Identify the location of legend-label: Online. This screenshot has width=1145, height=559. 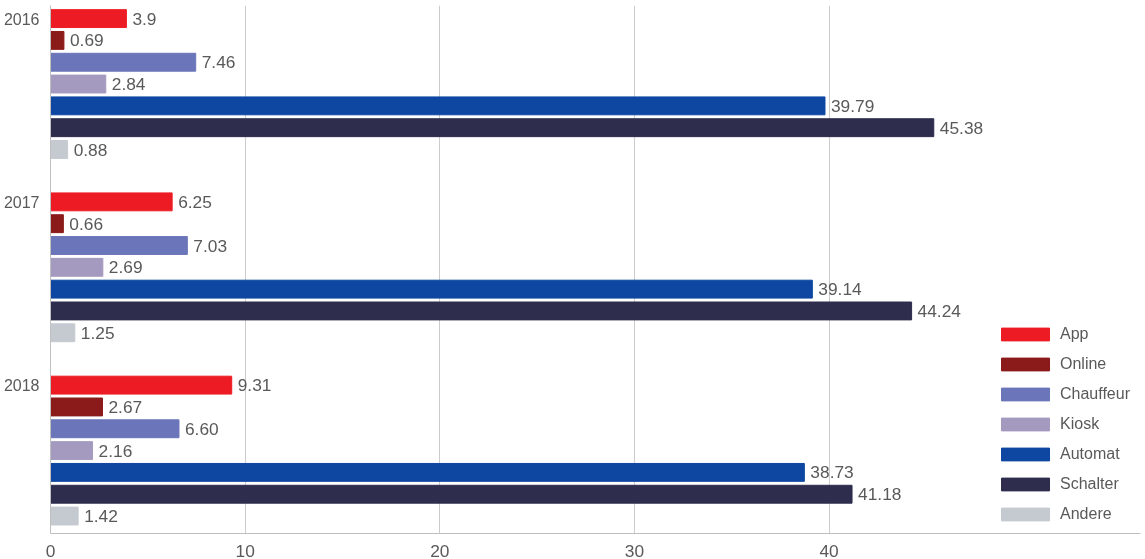
(1083, 364).